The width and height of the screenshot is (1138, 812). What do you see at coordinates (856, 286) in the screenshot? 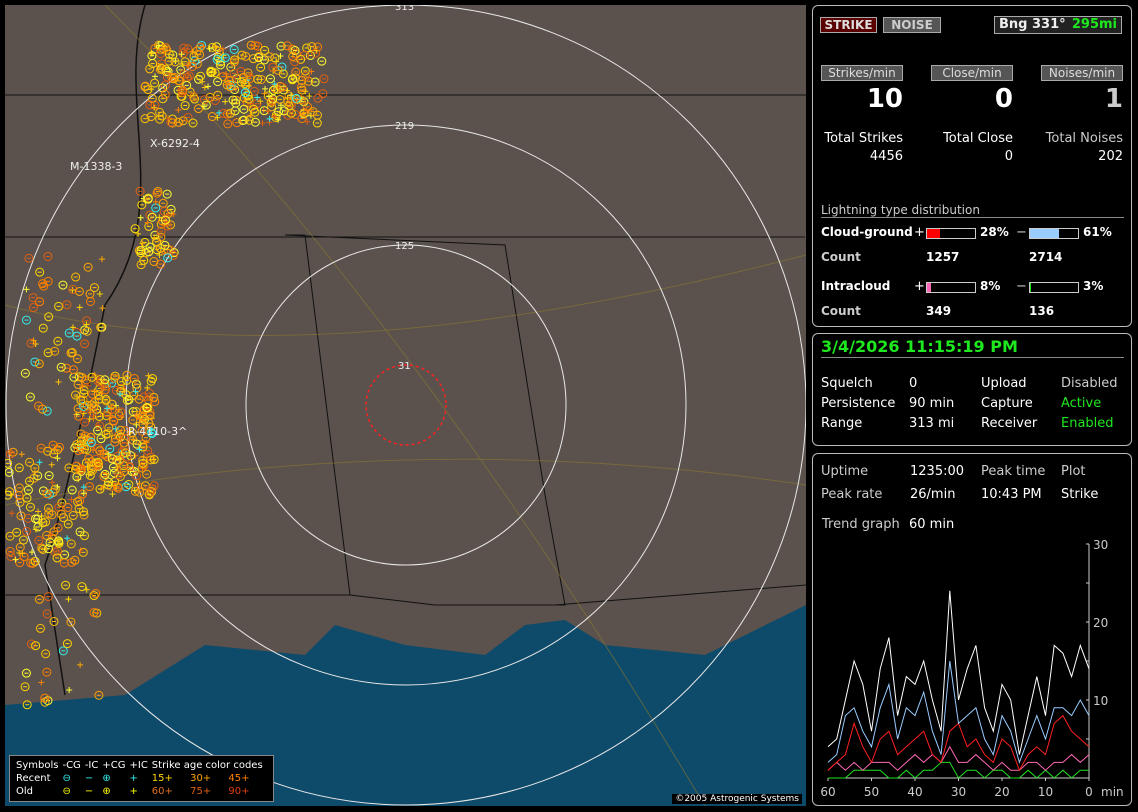
I see `ic-label: Intracloud` at bounding box center [856, 286].